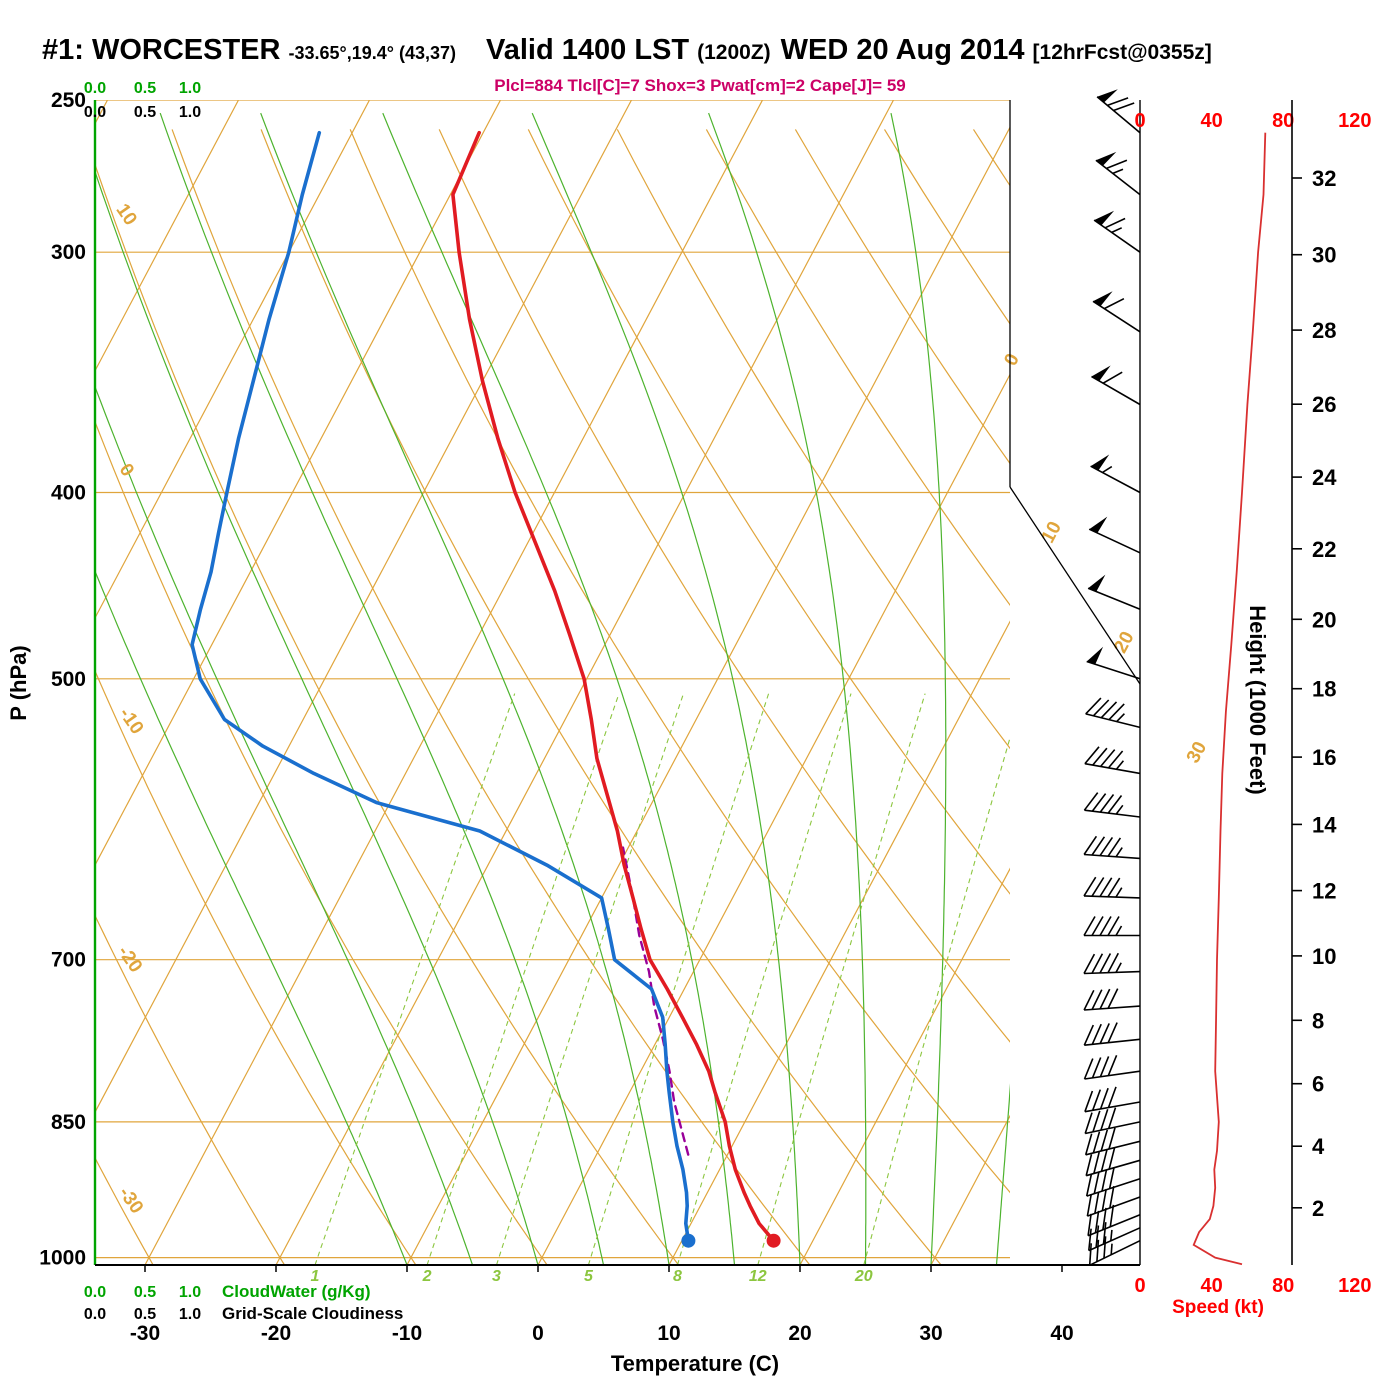 The image size is (1400, 1400). What do you see at coordinates (1124, 642) in the screenshot?
I see `isotherm-label: 20` at bounding box center [1124, 642].